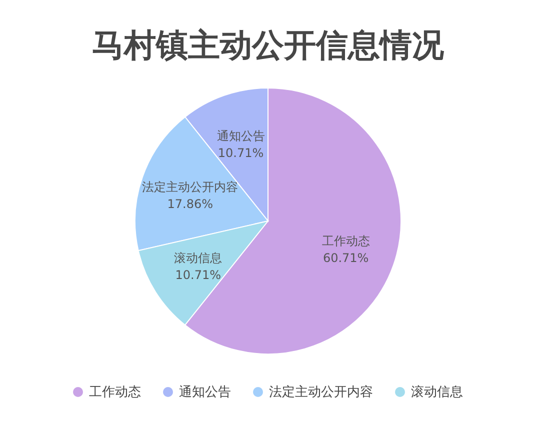 Image resolution: width=537 pixels, height=437 pixels. Describe the element at coordinates (190, 203) in the screenshot. I see `data-label: 17.86%` at that location.